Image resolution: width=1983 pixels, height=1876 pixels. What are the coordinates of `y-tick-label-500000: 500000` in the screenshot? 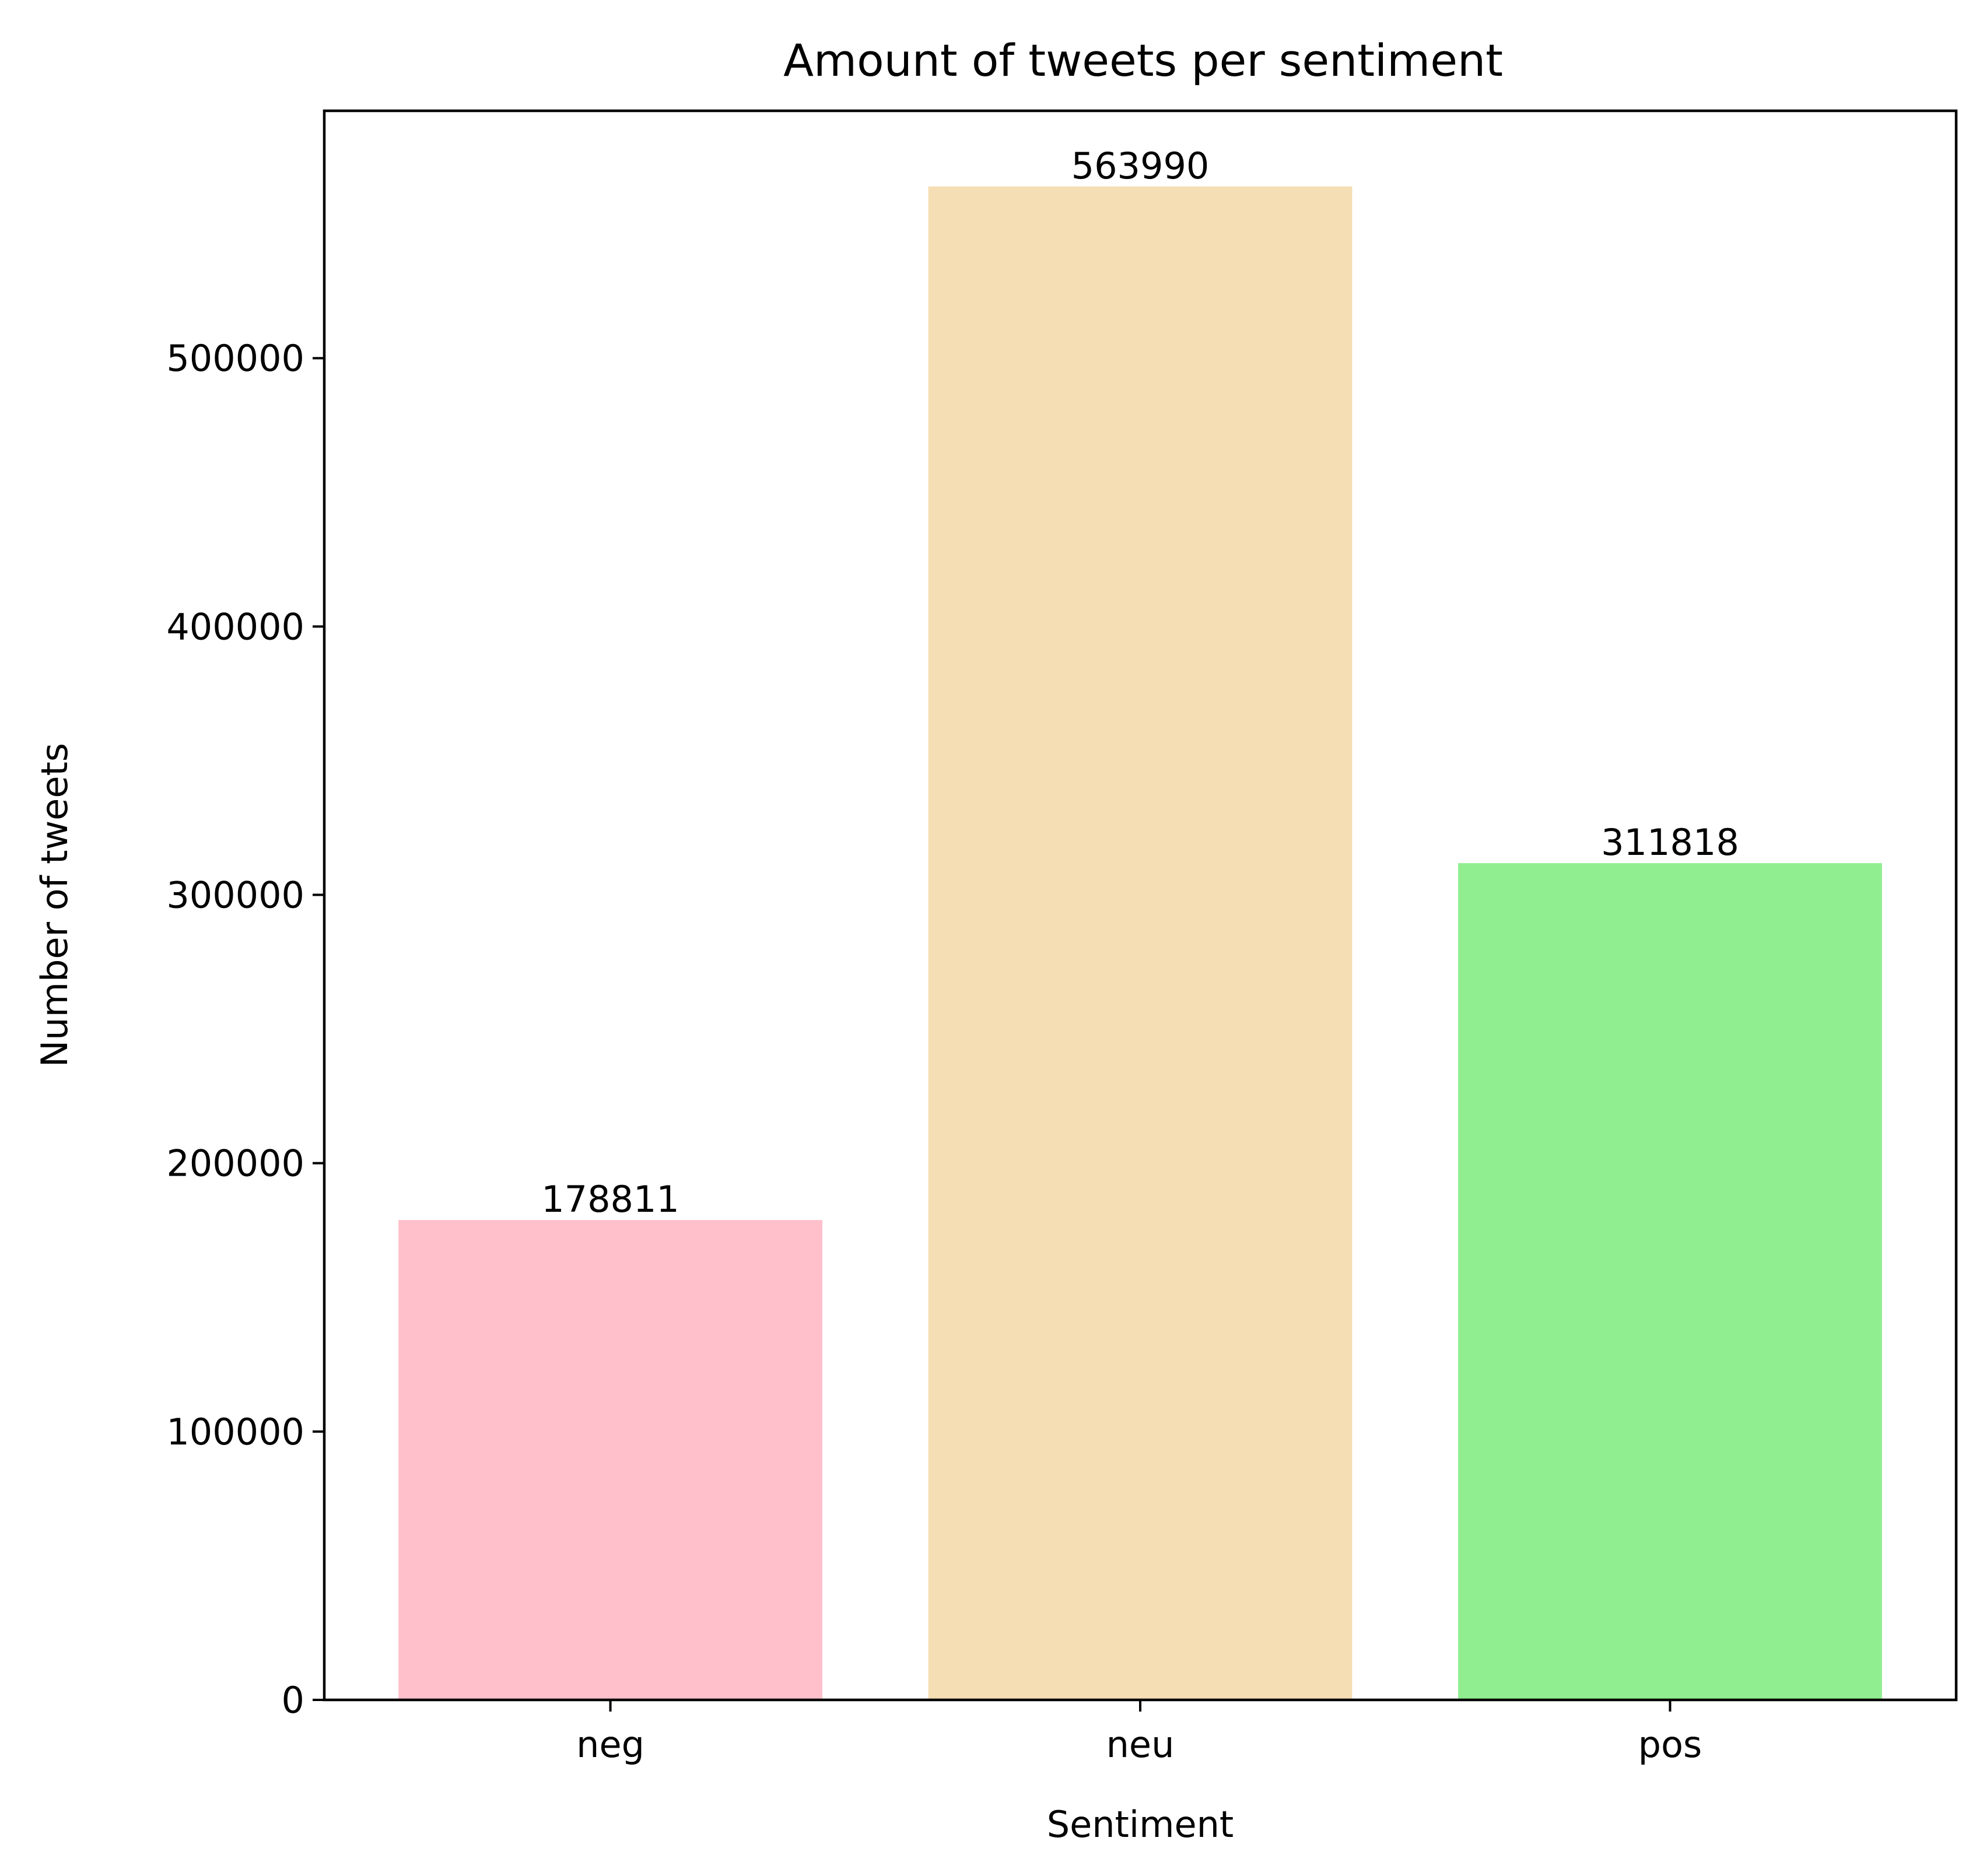 It's located at (235, 358).